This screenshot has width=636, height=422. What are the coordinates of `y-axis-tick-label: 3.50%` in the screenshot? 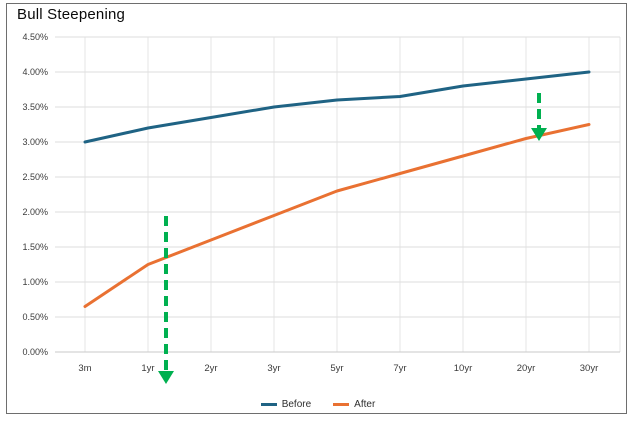 It's located at (35, 107).